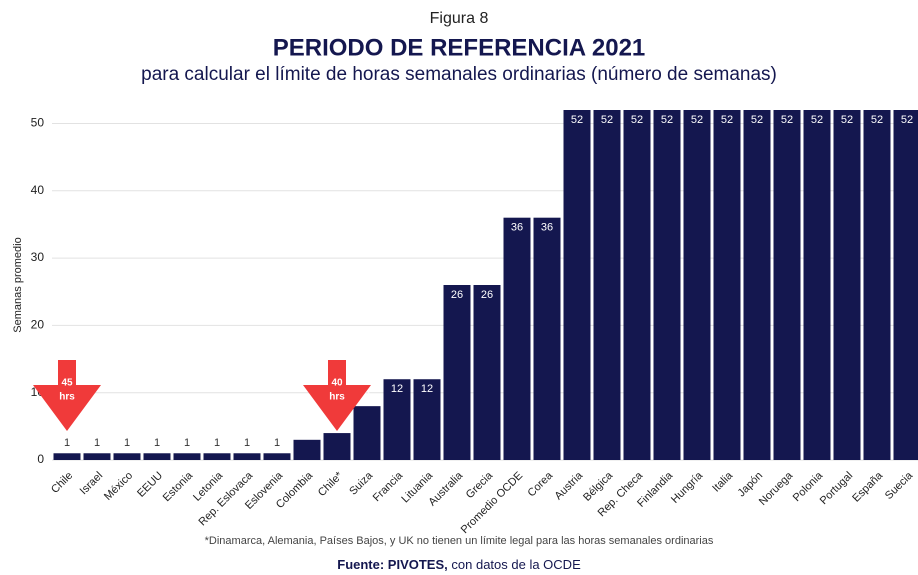 The image size is (918, 575). Describe the element at coordinates (459, 18) in the screenshot. I see `figure-label: Figura 8` at that location.